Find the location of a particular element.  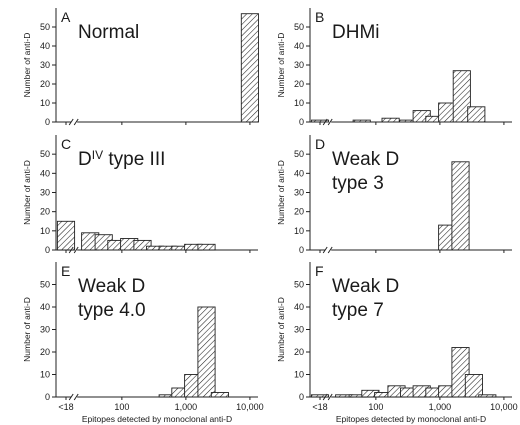

panel-title: DIV type III is located at coordinates (121, 159).